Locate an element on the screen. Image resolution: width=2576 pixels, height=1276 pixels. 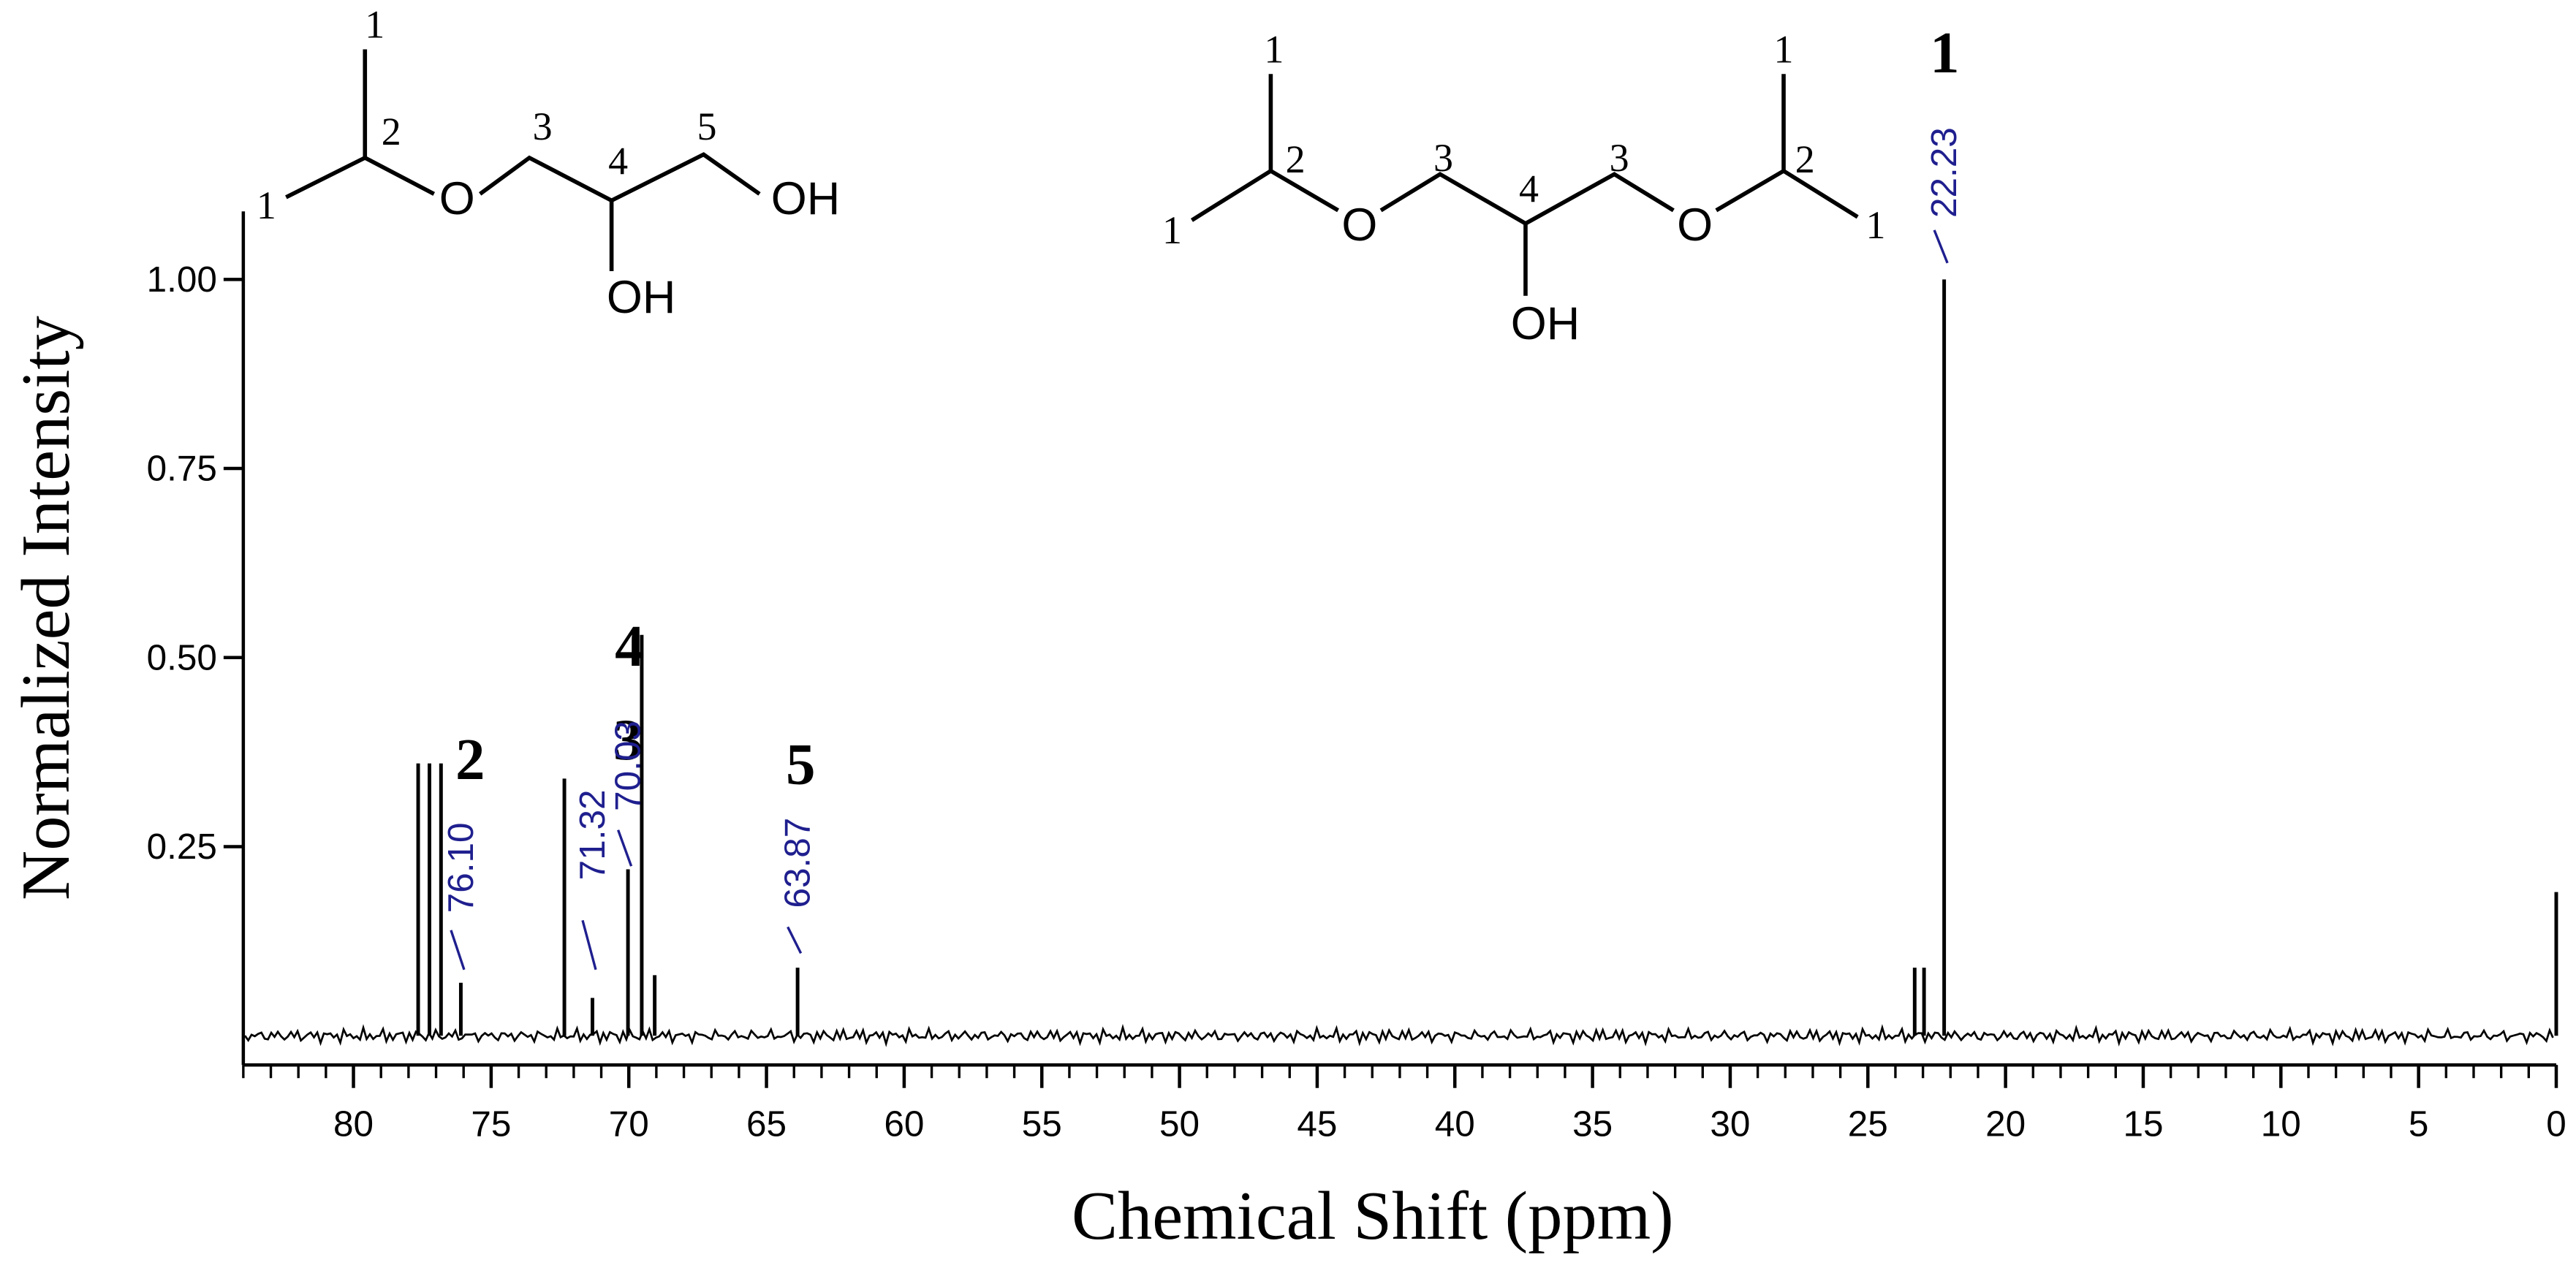
x-tick-label: 40 is located at coordinates (1455, 1124).